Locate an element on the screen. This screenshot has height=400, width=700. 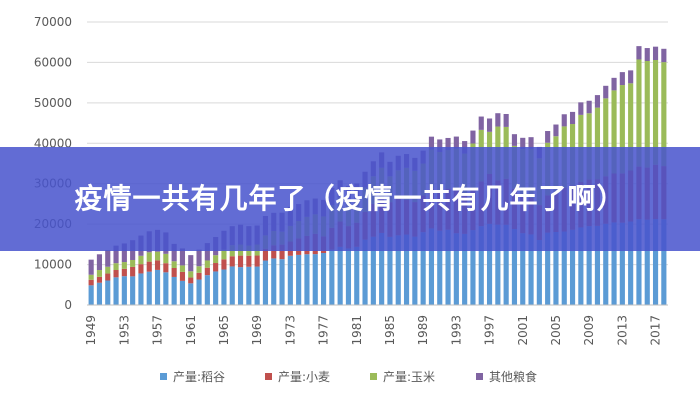
y-tick-label: 70000 is located at coordinates (53, 22).